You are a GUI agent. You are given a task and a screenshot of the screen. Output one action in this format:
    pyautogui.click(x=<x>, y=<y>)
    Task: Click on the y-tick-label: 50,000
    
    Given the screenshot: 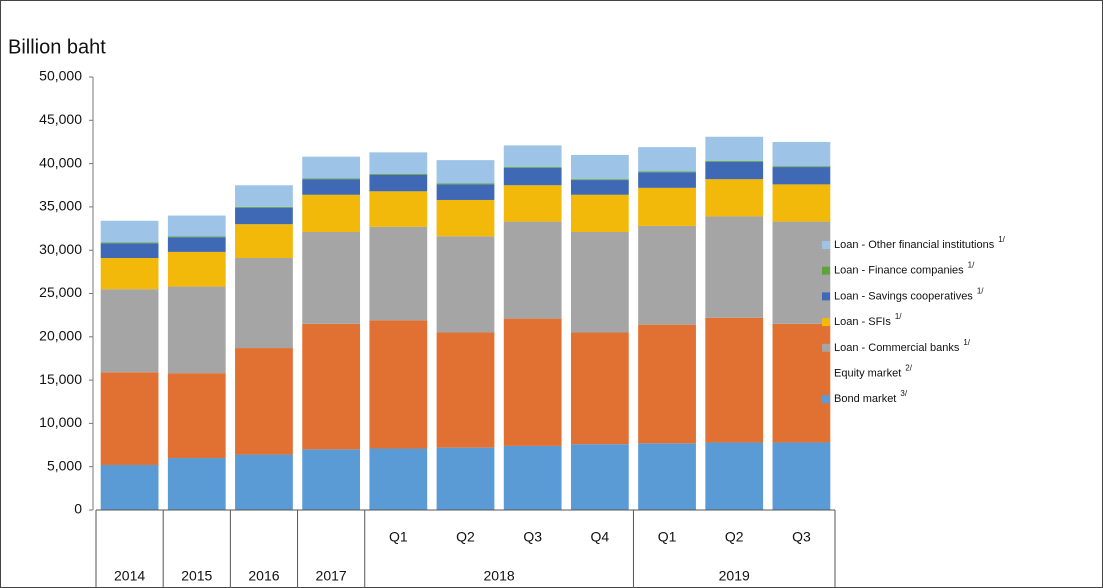 What is the action you would take?
    pyautogui.click(x=60, y=76)
    